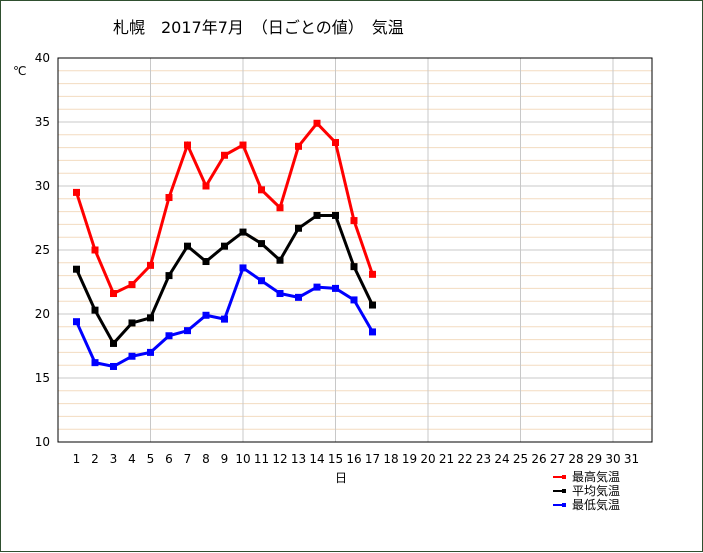 Image resolution: width=703 pixels, height=553 pixels. I want to click on x-tick-label: 10, so click(242, 459).